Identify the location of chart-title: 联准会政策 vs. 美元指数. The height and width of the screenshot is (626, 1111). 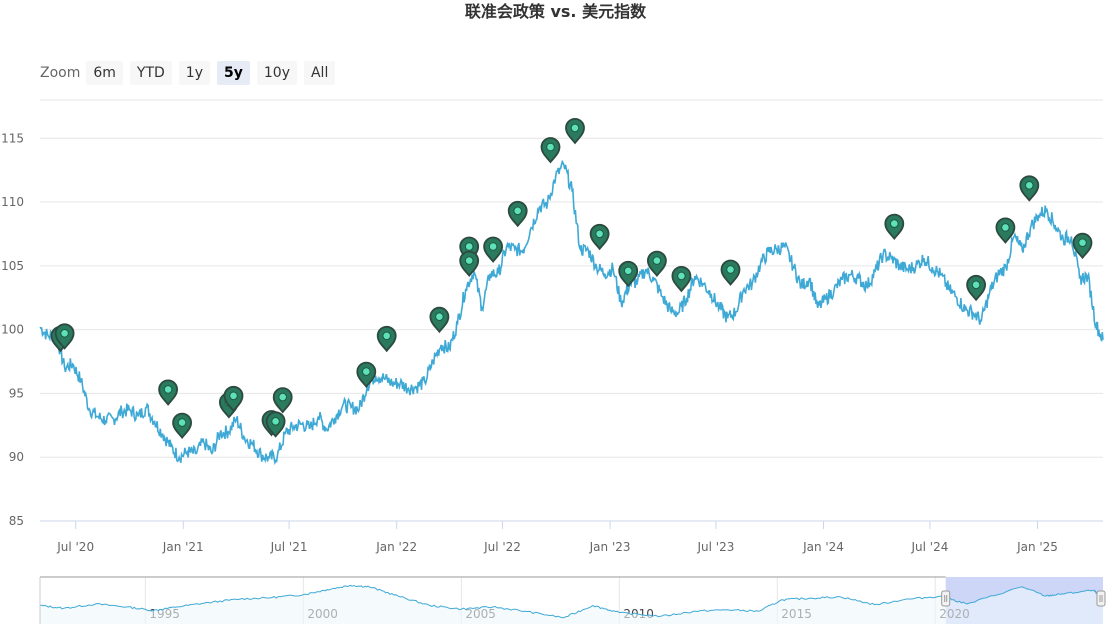
(555, 11).